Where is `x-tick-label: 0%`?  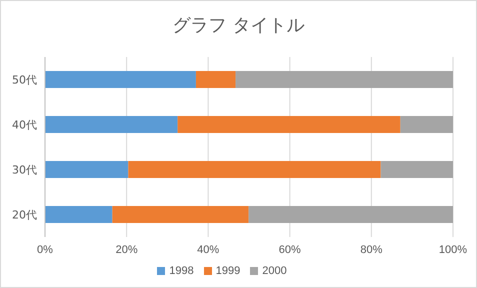
x-tick-label: 0% is located at coordinates (45, 250).